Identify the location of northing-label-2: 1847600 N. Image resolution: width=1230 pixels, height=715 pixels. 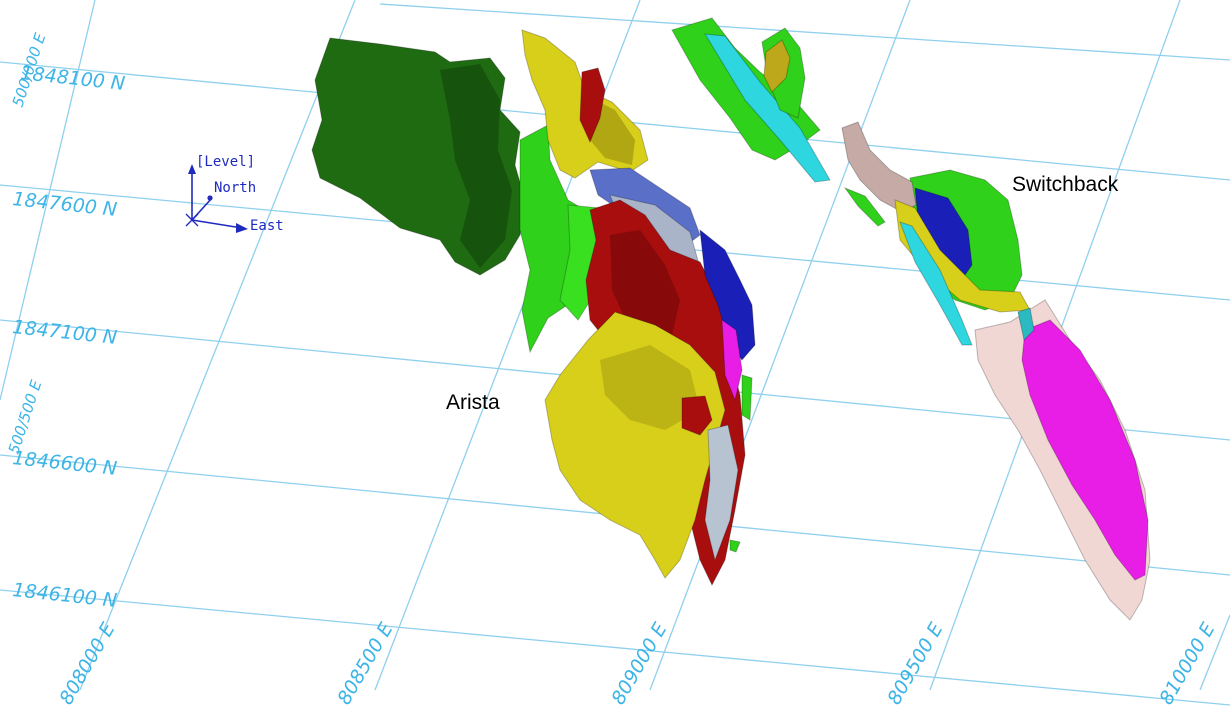
(64, 204).